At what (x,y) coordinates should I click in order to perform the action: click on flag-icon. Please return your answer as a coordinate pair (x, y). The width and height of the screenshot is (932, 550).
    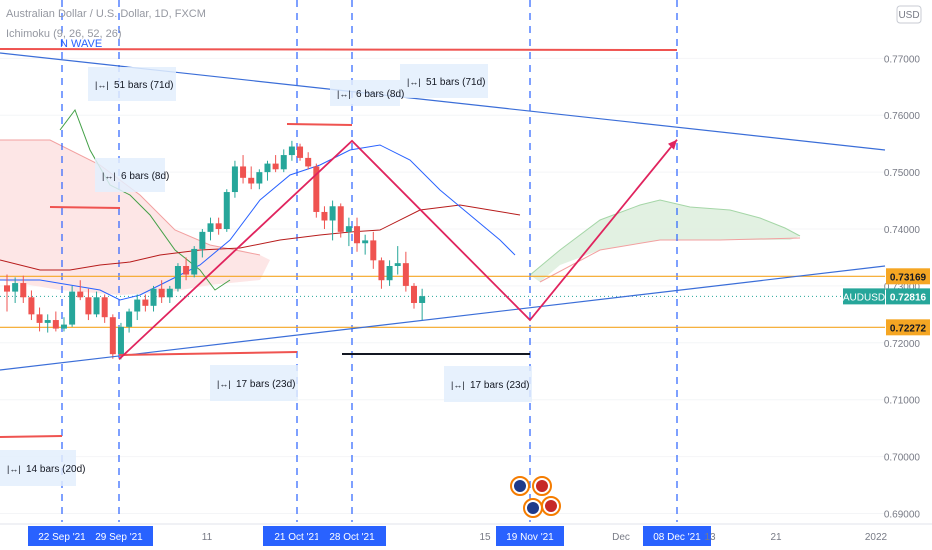
    Looking at the image, I should click on (551, 506).